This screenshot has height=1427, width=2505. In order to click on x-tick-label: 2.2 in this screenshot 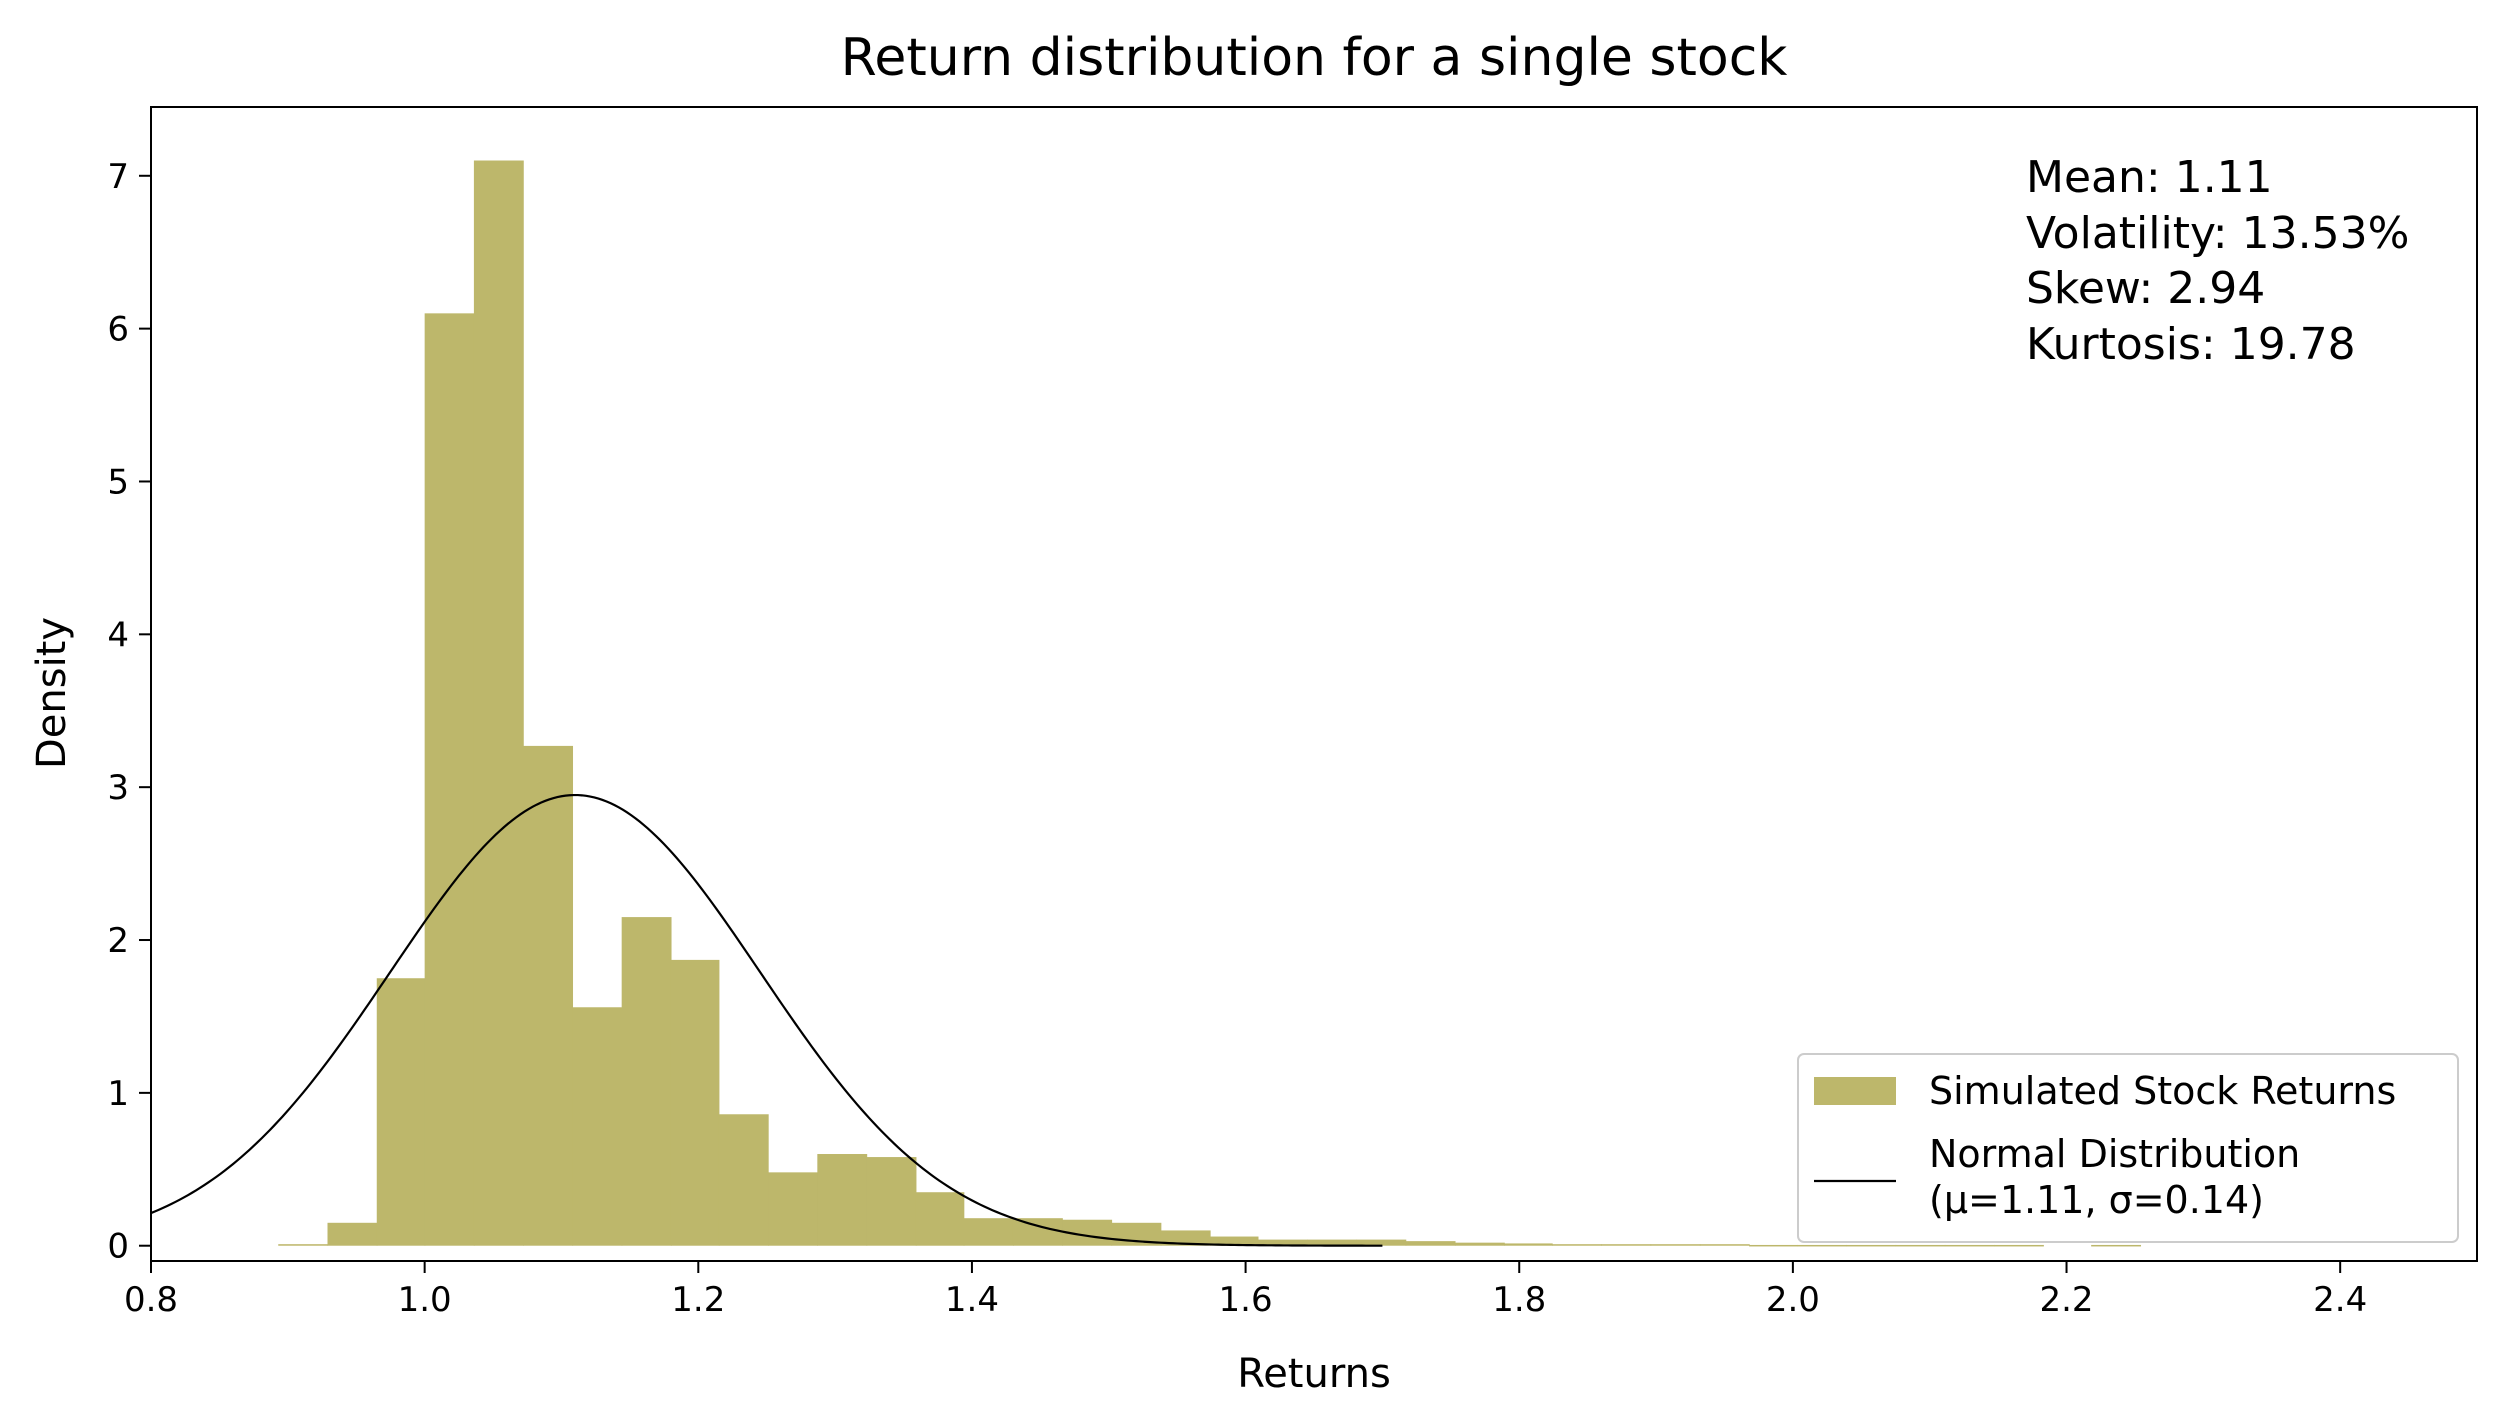, I will do `click(2066, 1300)`.